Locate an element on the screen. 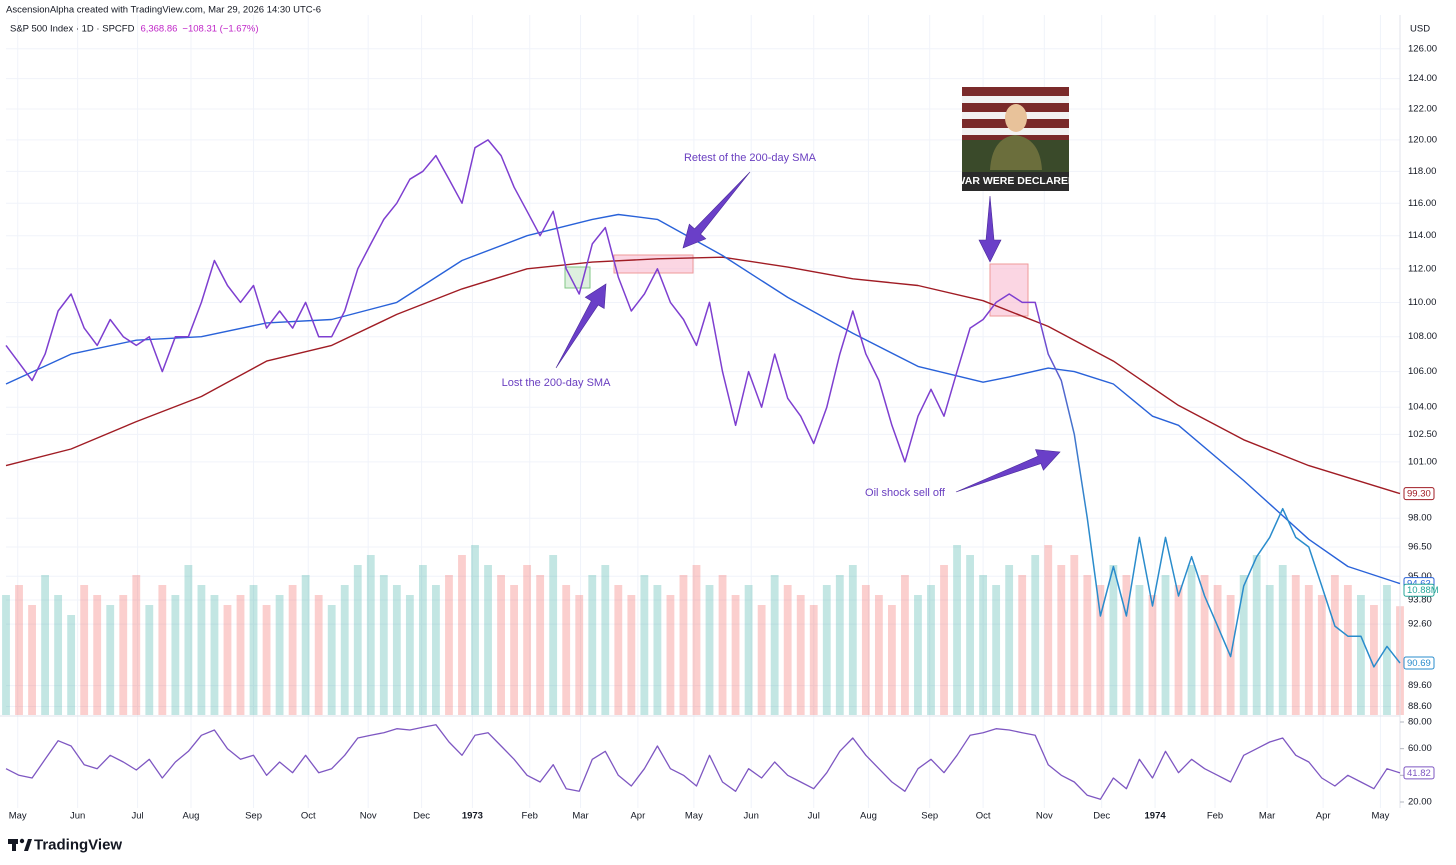 Image resolution: width=1456 pixels, height=865 pixels. price-change: −108.31 (−1.67%) is located at coordinates (220, 29).